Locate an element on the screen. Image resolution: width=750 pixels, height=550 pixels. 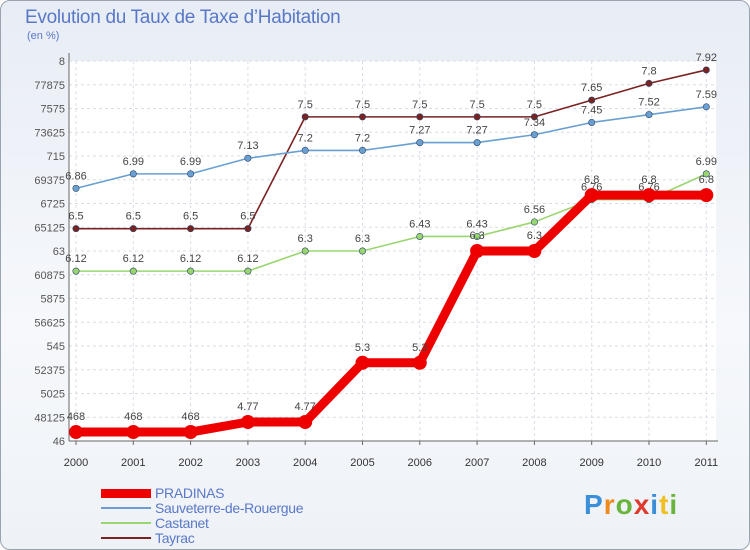
x-tick-label: 2010 is located at coordinates (649, 463).